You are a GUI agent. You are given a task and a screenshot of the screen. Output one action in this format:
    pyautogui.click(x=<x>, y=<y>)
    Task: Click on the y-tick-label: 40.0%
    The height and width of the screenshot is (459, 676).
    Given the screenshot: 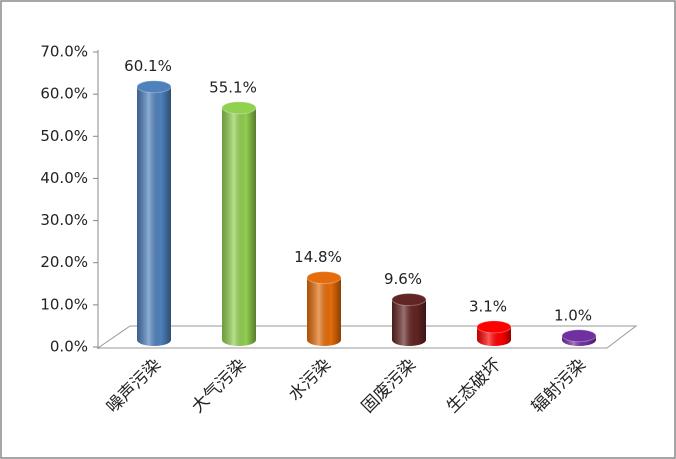 What is the action you would take?
    pyautogui.click(x=64, y=178)
    